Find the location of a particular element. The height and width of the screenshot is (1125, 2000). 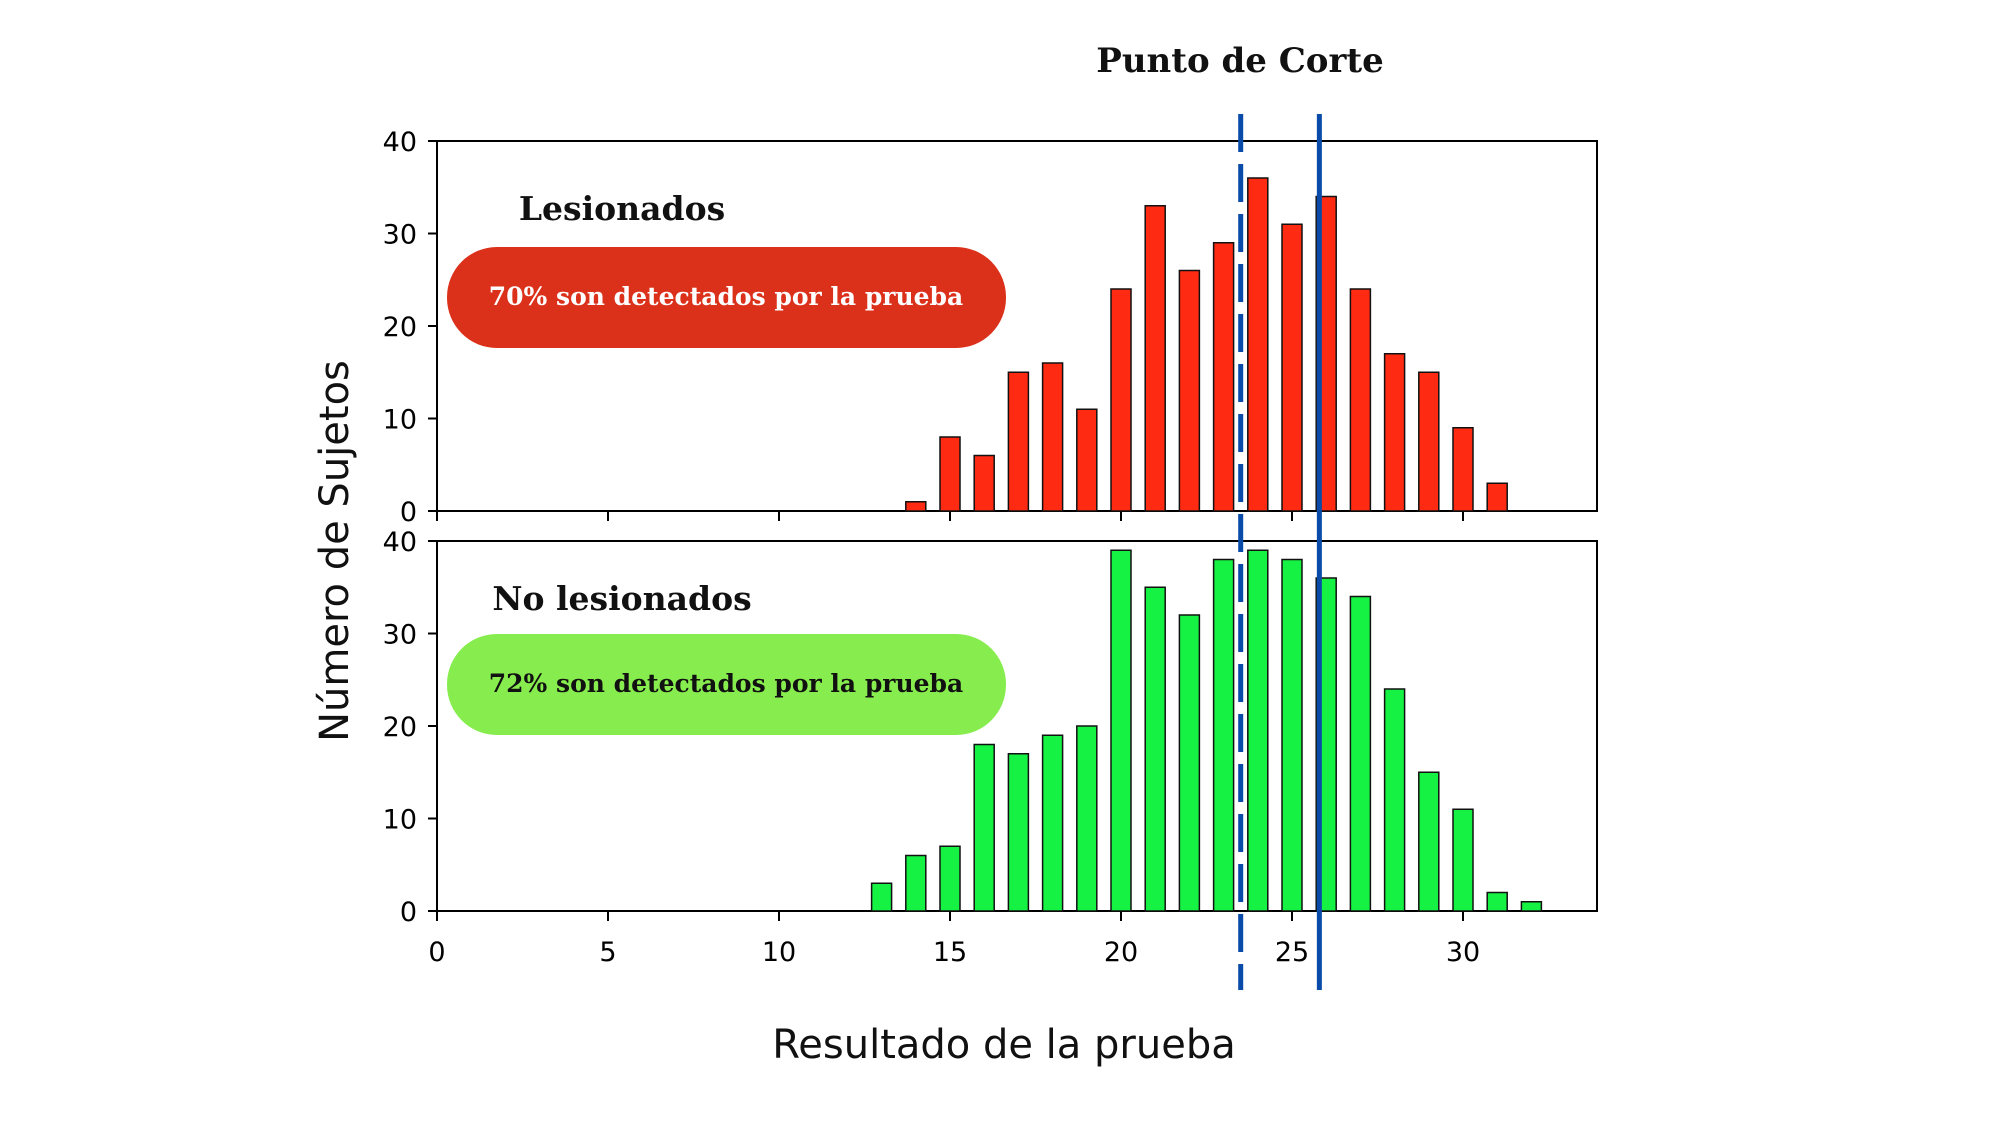

x-tick-label: 0 is located at coordinates (436, 952).